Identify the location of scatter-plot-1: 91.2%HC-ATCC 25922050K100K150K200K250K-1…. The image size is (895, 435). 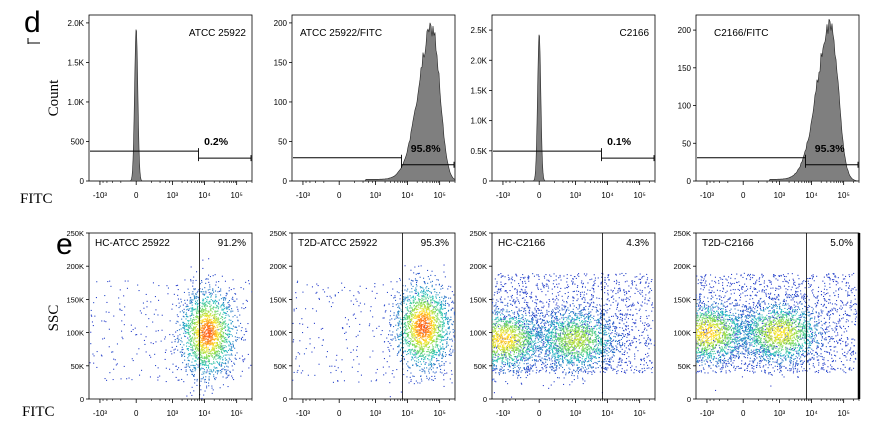
(162, 323).